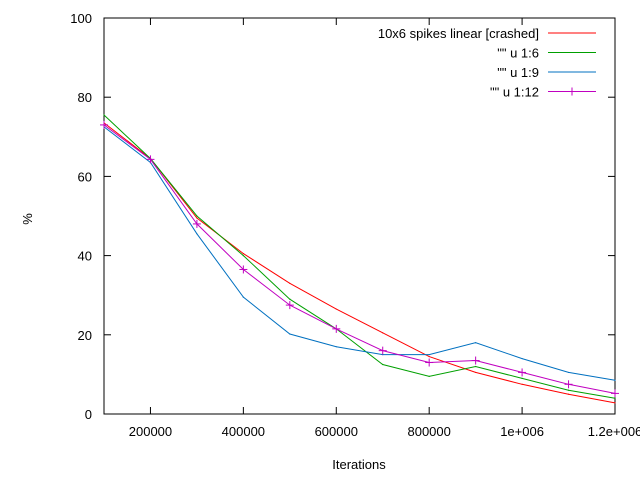 Image resolution: width=640 pixels, height=480 pixels. What do you see at coordinates (546, 72) in the screenshot?
I see `legend-item-3: "" u 1:9` at bounding box center [546, 72].